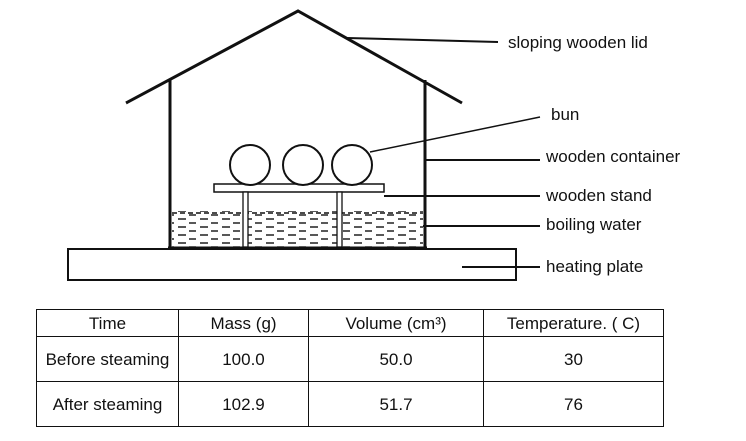 The width and height of the screenshot is (746, 441). What do you see at coordinates (107, 404) in the screenshot?
I see `cell-time: After steaming` at bounding box center [107, 404].